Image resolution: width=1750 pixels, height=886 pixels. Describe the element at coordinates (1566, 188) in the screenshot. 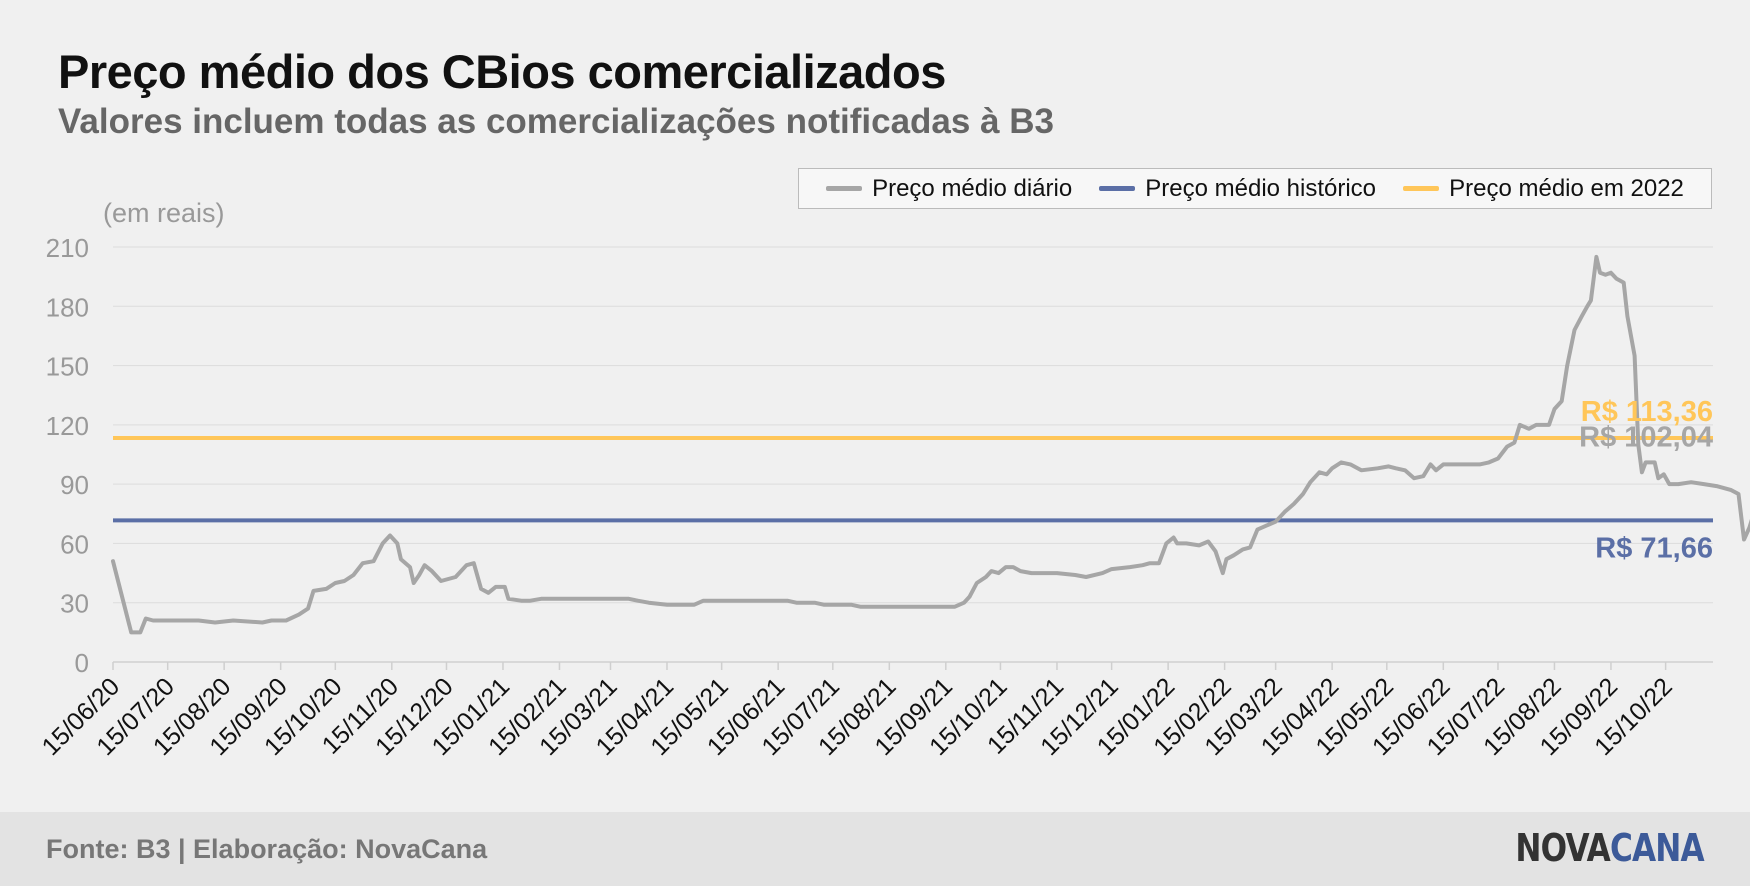

I see `legend-label-2022: Preço médio em 2022` at that location.